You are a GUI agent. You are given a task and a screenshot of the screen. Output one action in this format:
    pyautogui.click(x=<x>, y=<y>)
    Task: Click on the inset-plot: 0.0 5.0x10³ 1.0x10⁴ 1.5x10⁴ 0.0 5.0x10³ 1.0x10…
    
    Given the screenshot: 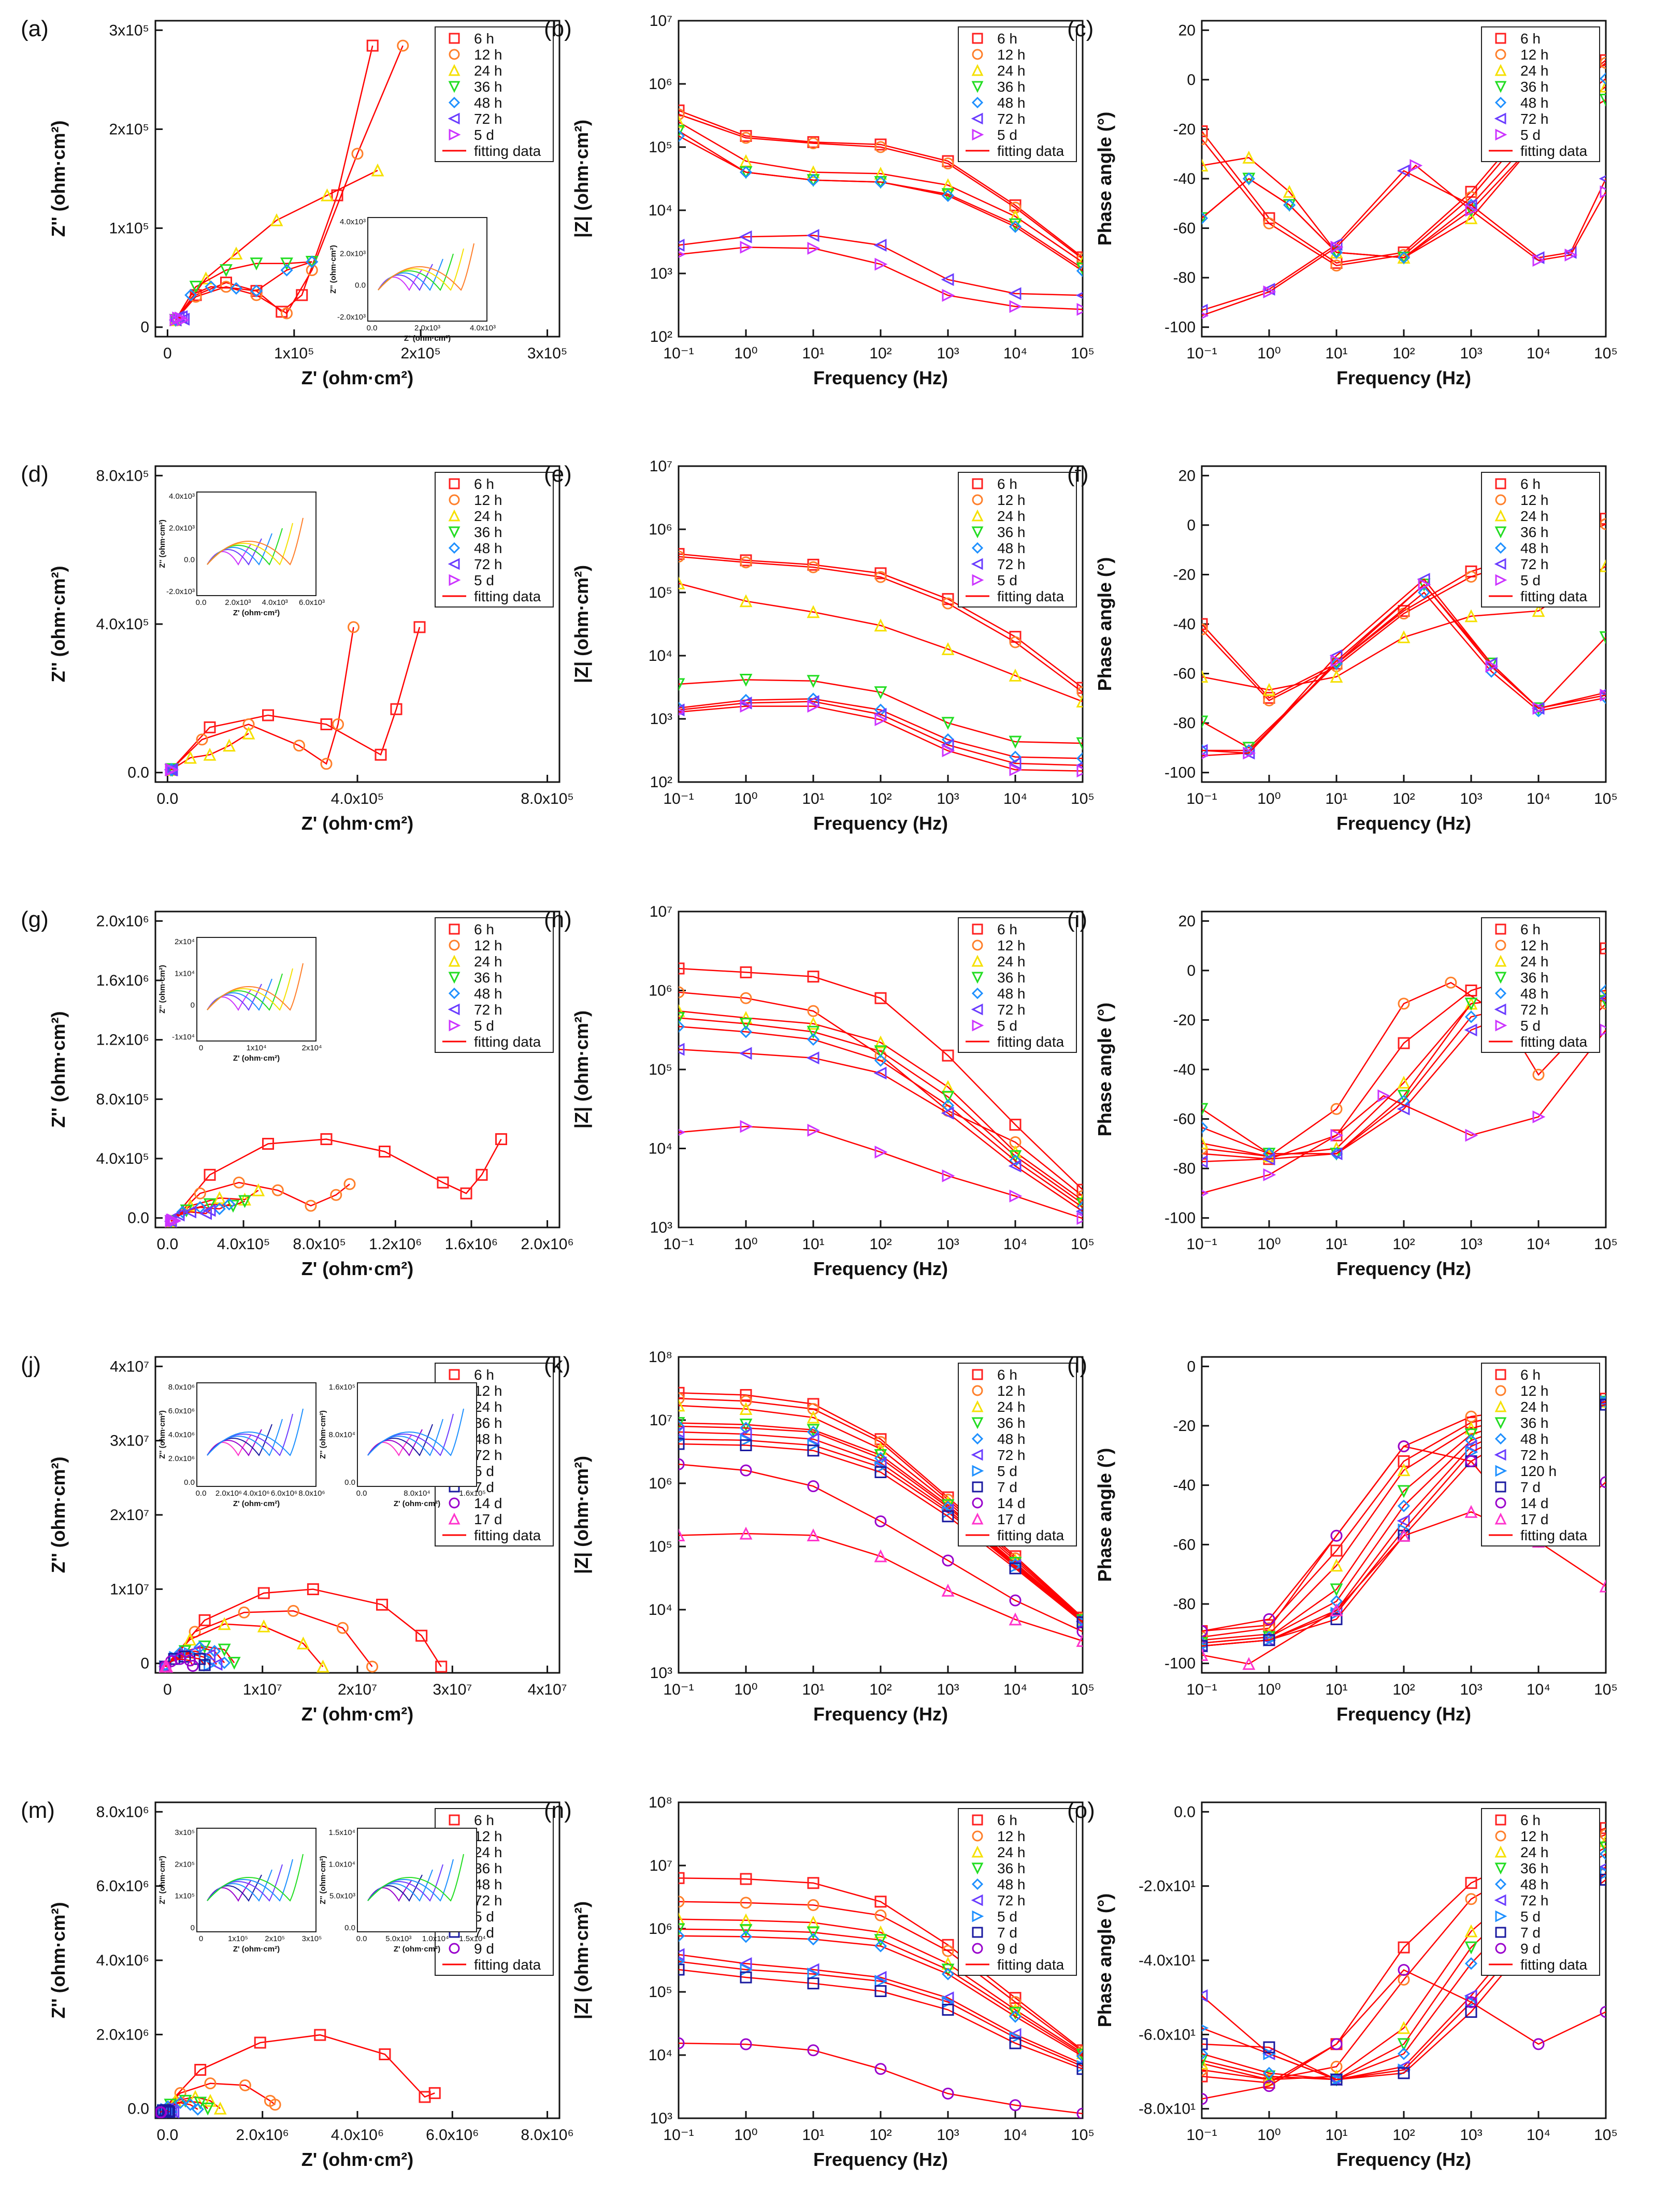 What is the action you would take?
    pyautogui.click(x=403, y=1891)
    